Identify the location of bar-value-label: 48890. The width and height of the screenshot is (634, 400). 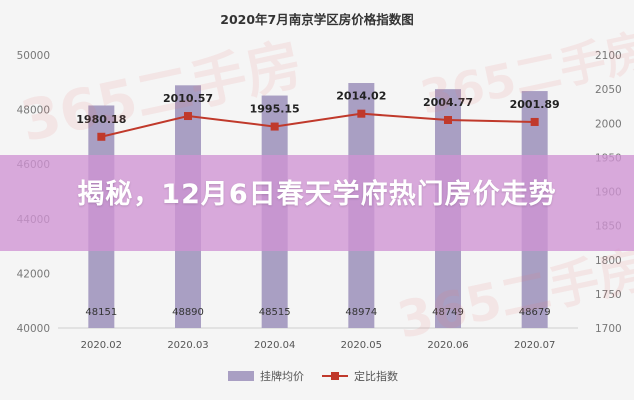
(188, 312).